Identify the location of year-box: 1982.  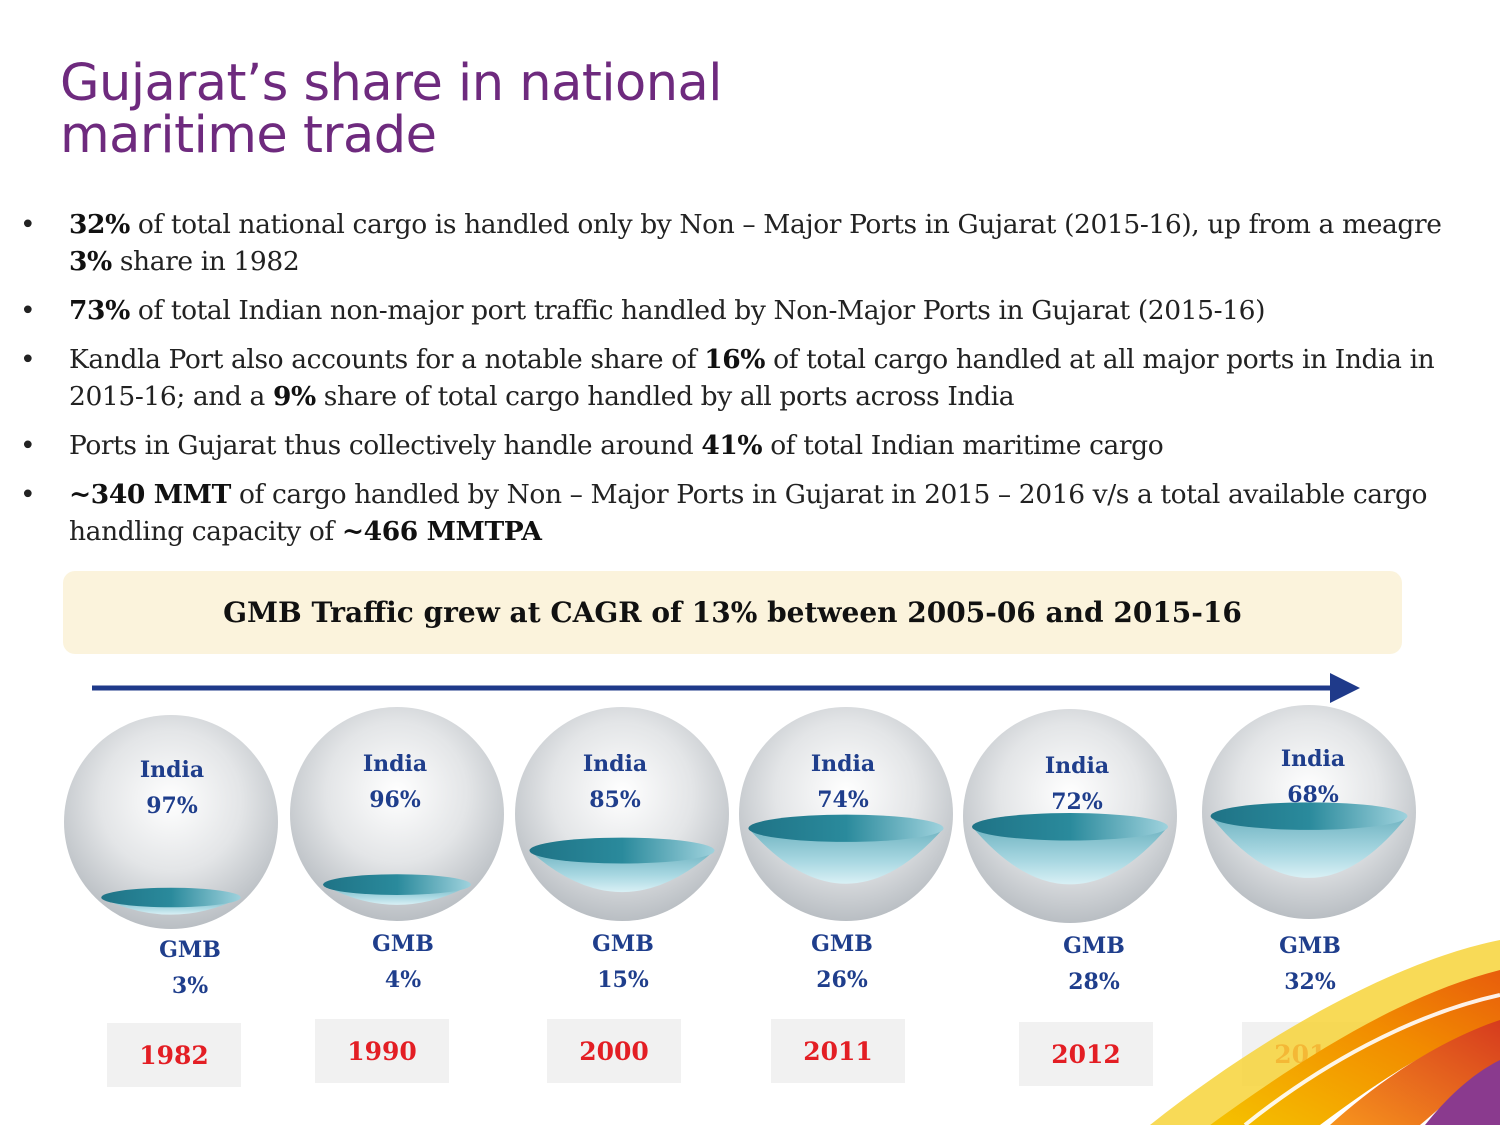
(174, 1055).